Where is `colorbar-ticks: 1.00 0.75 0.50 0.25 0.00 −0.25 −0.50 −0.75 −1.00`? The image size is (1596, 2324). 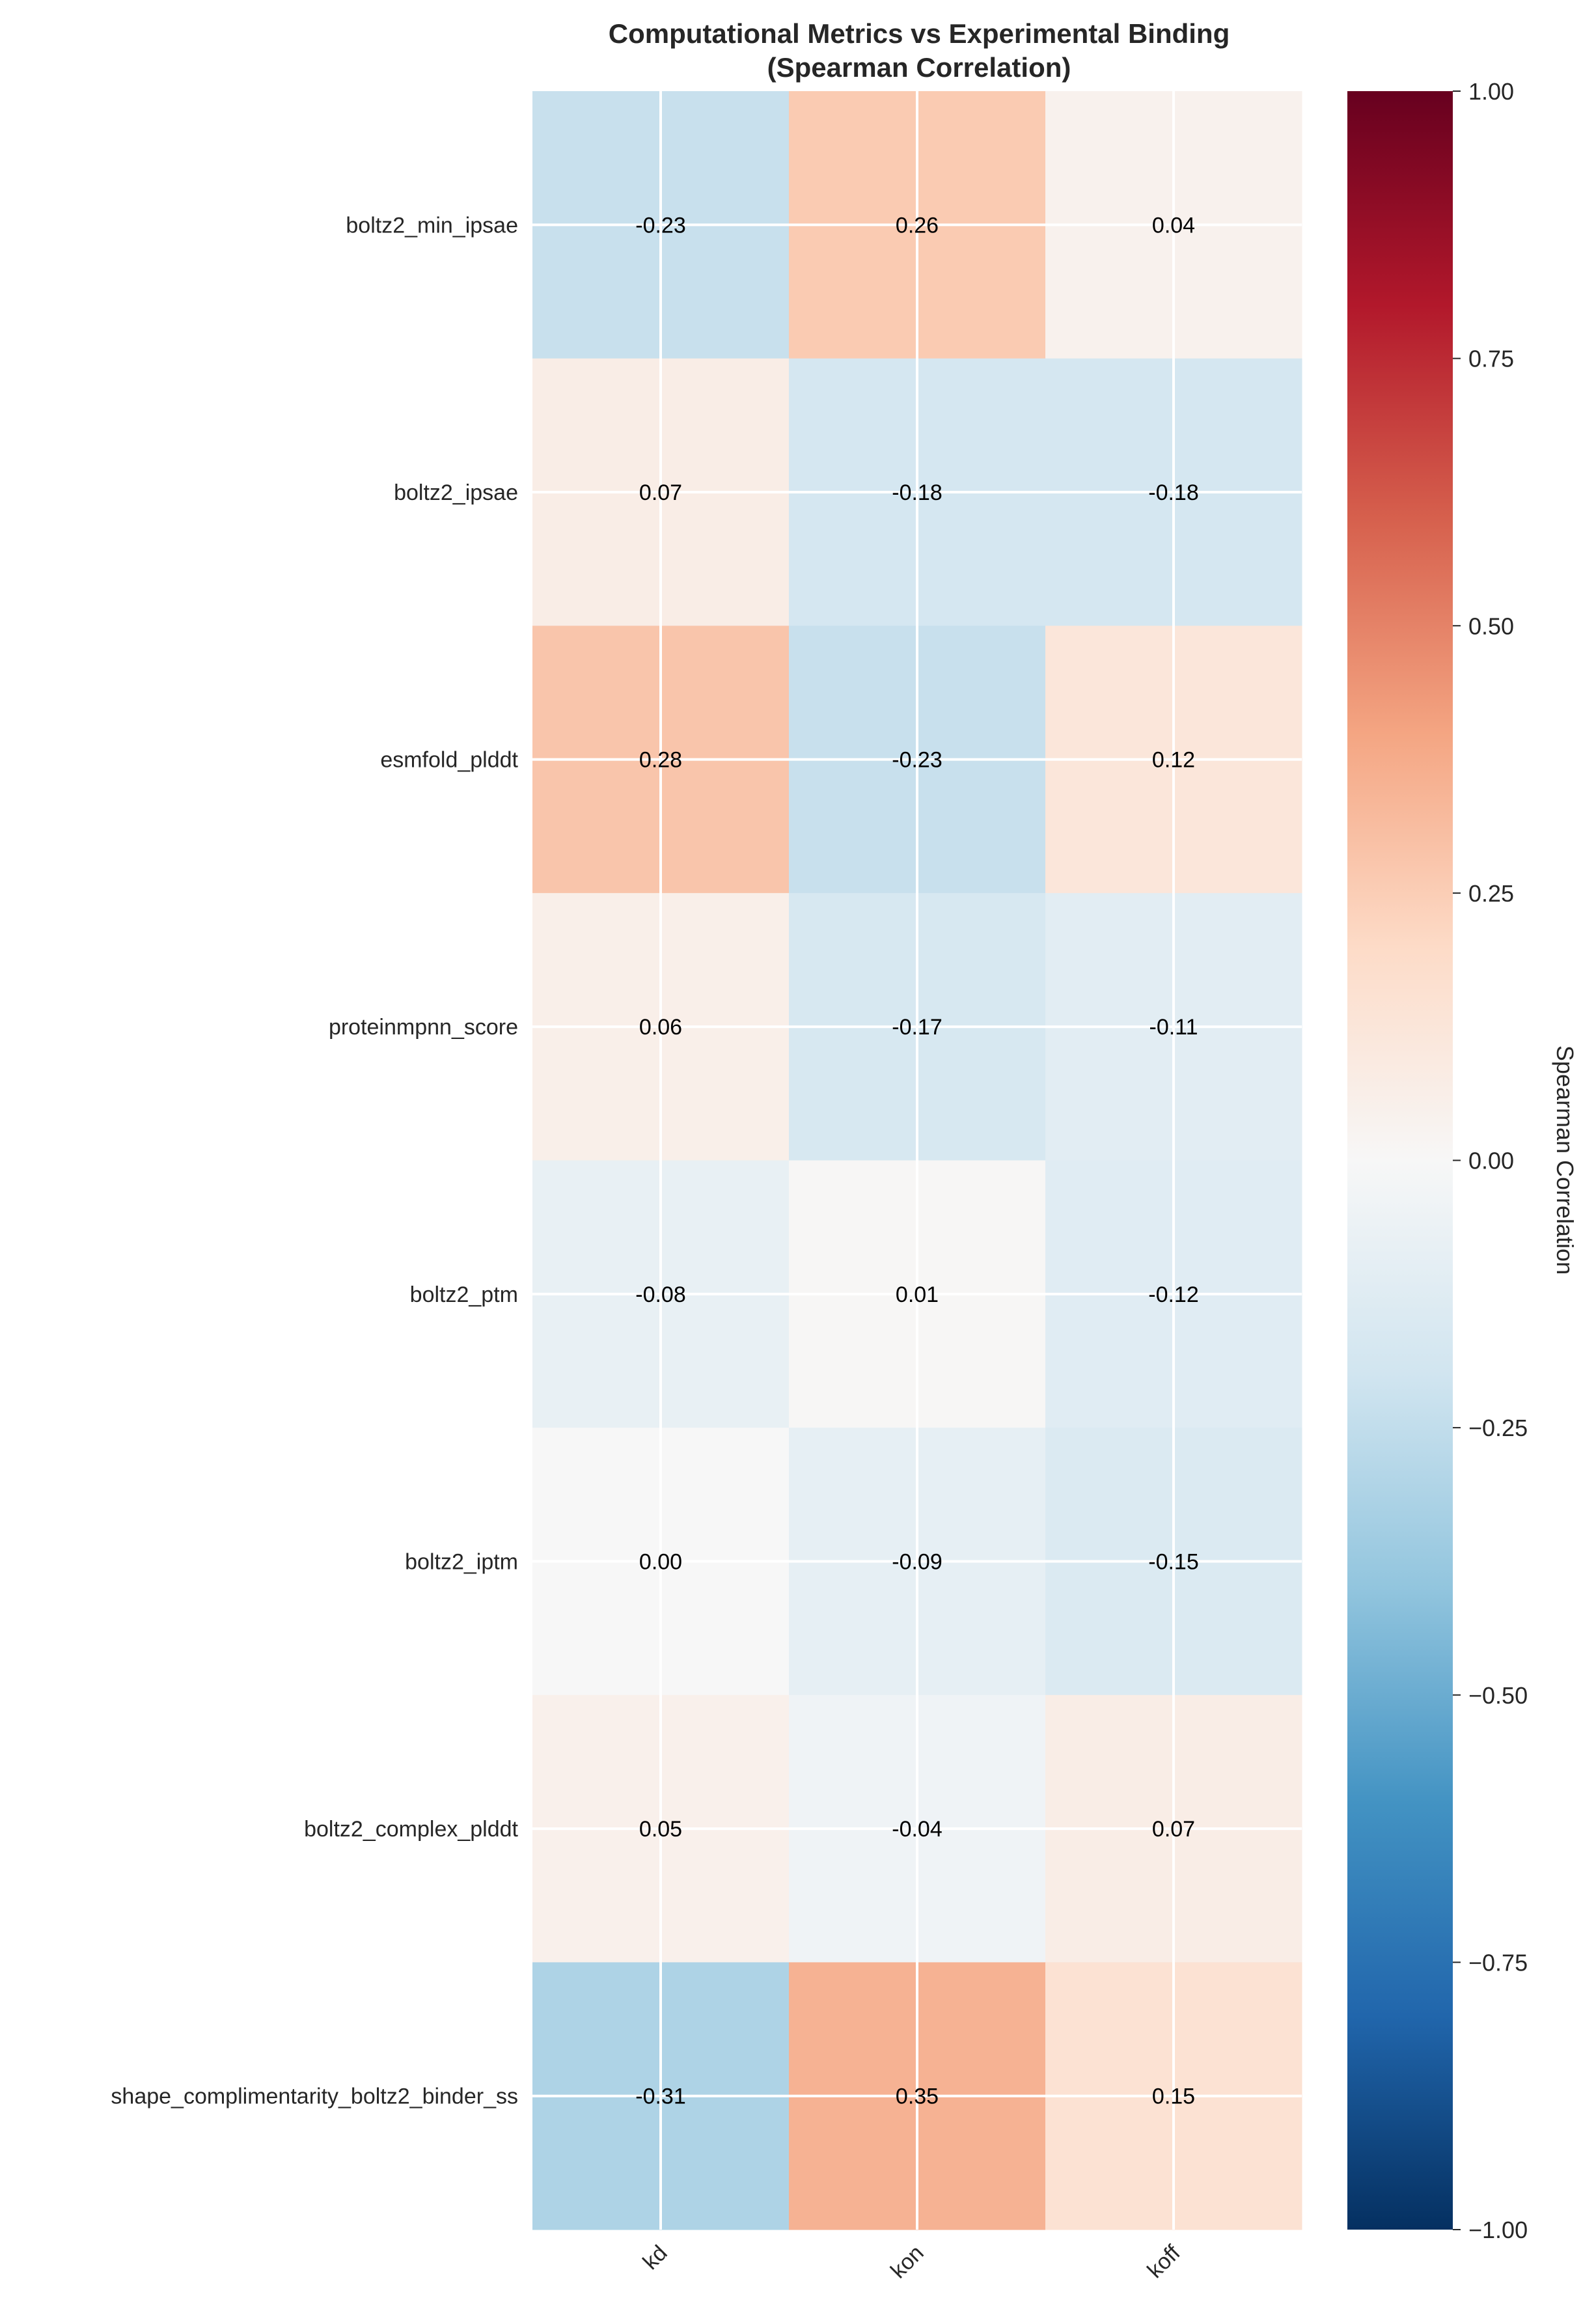
colorbar-ticks: 1.00 0.75 0.50 0.25 0.00 −0.25 −0.50 −0.75 −1.00 is located at coordinates (1491, 1160).